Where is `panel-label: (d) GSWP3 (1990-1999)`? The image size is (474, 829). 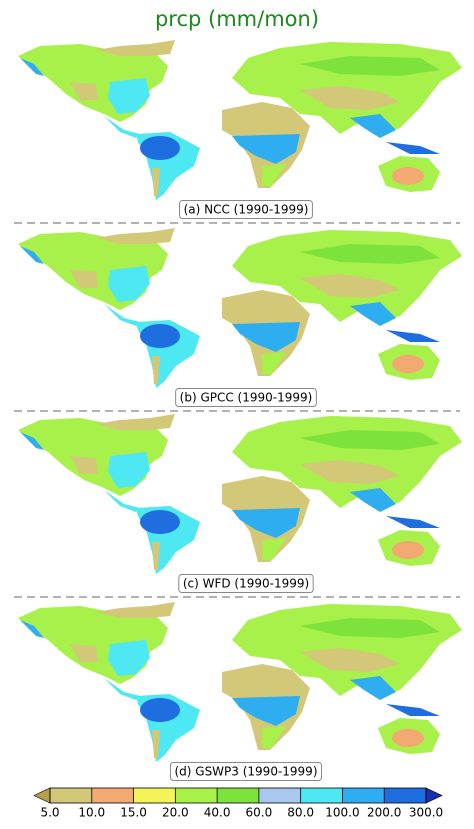
panel-label: (d) GSWP3 (1990-1999) is located at coordinates (245, 772).